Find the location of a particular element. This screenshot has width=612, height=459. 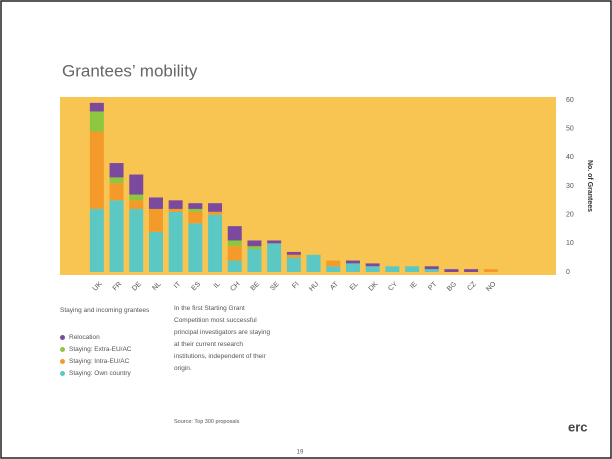

legend-item: Relocation is located at coordinates (96, 337).